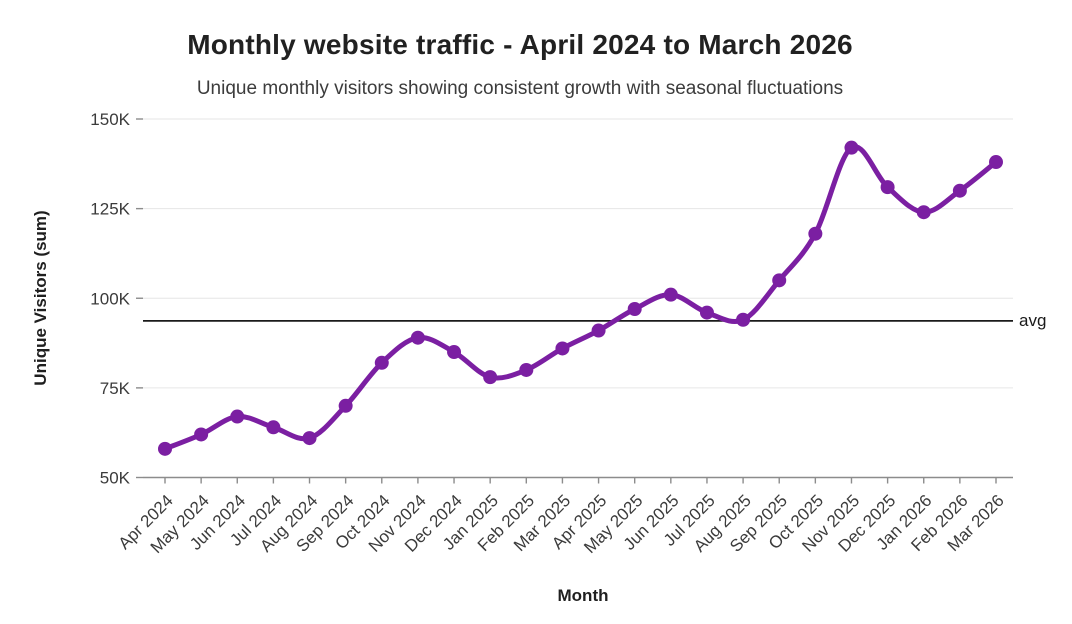 The width and height of the screenshot is (1072, 624). Describe the element at coordinates (110, 298) in the screenshot. I see `y-tick-label: 100K` at that location.